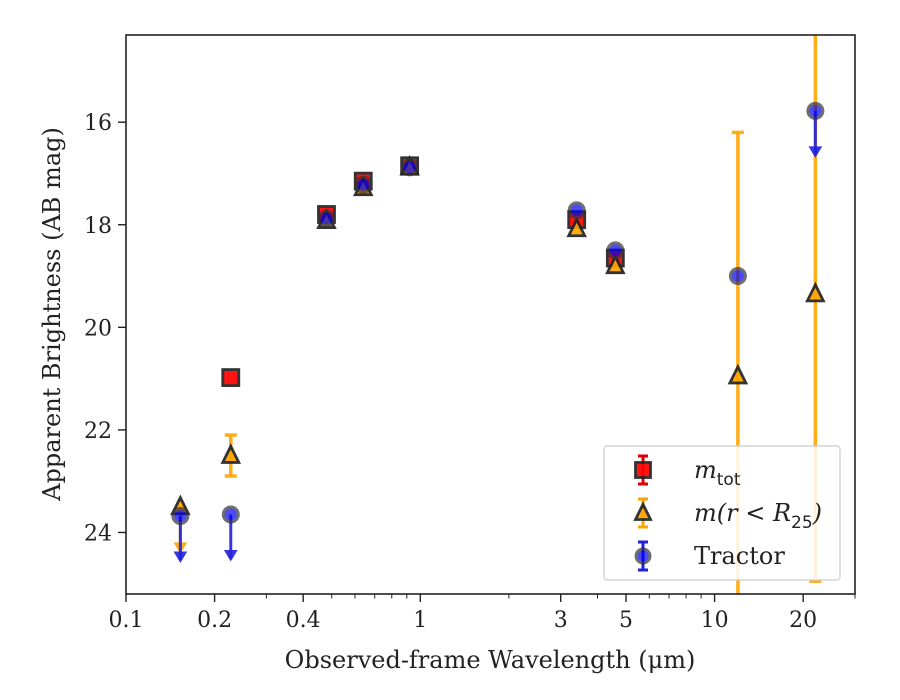 Image resolution: width=900 pixels, height=700 pixels. I want to click on series-square, so click(423, 271).